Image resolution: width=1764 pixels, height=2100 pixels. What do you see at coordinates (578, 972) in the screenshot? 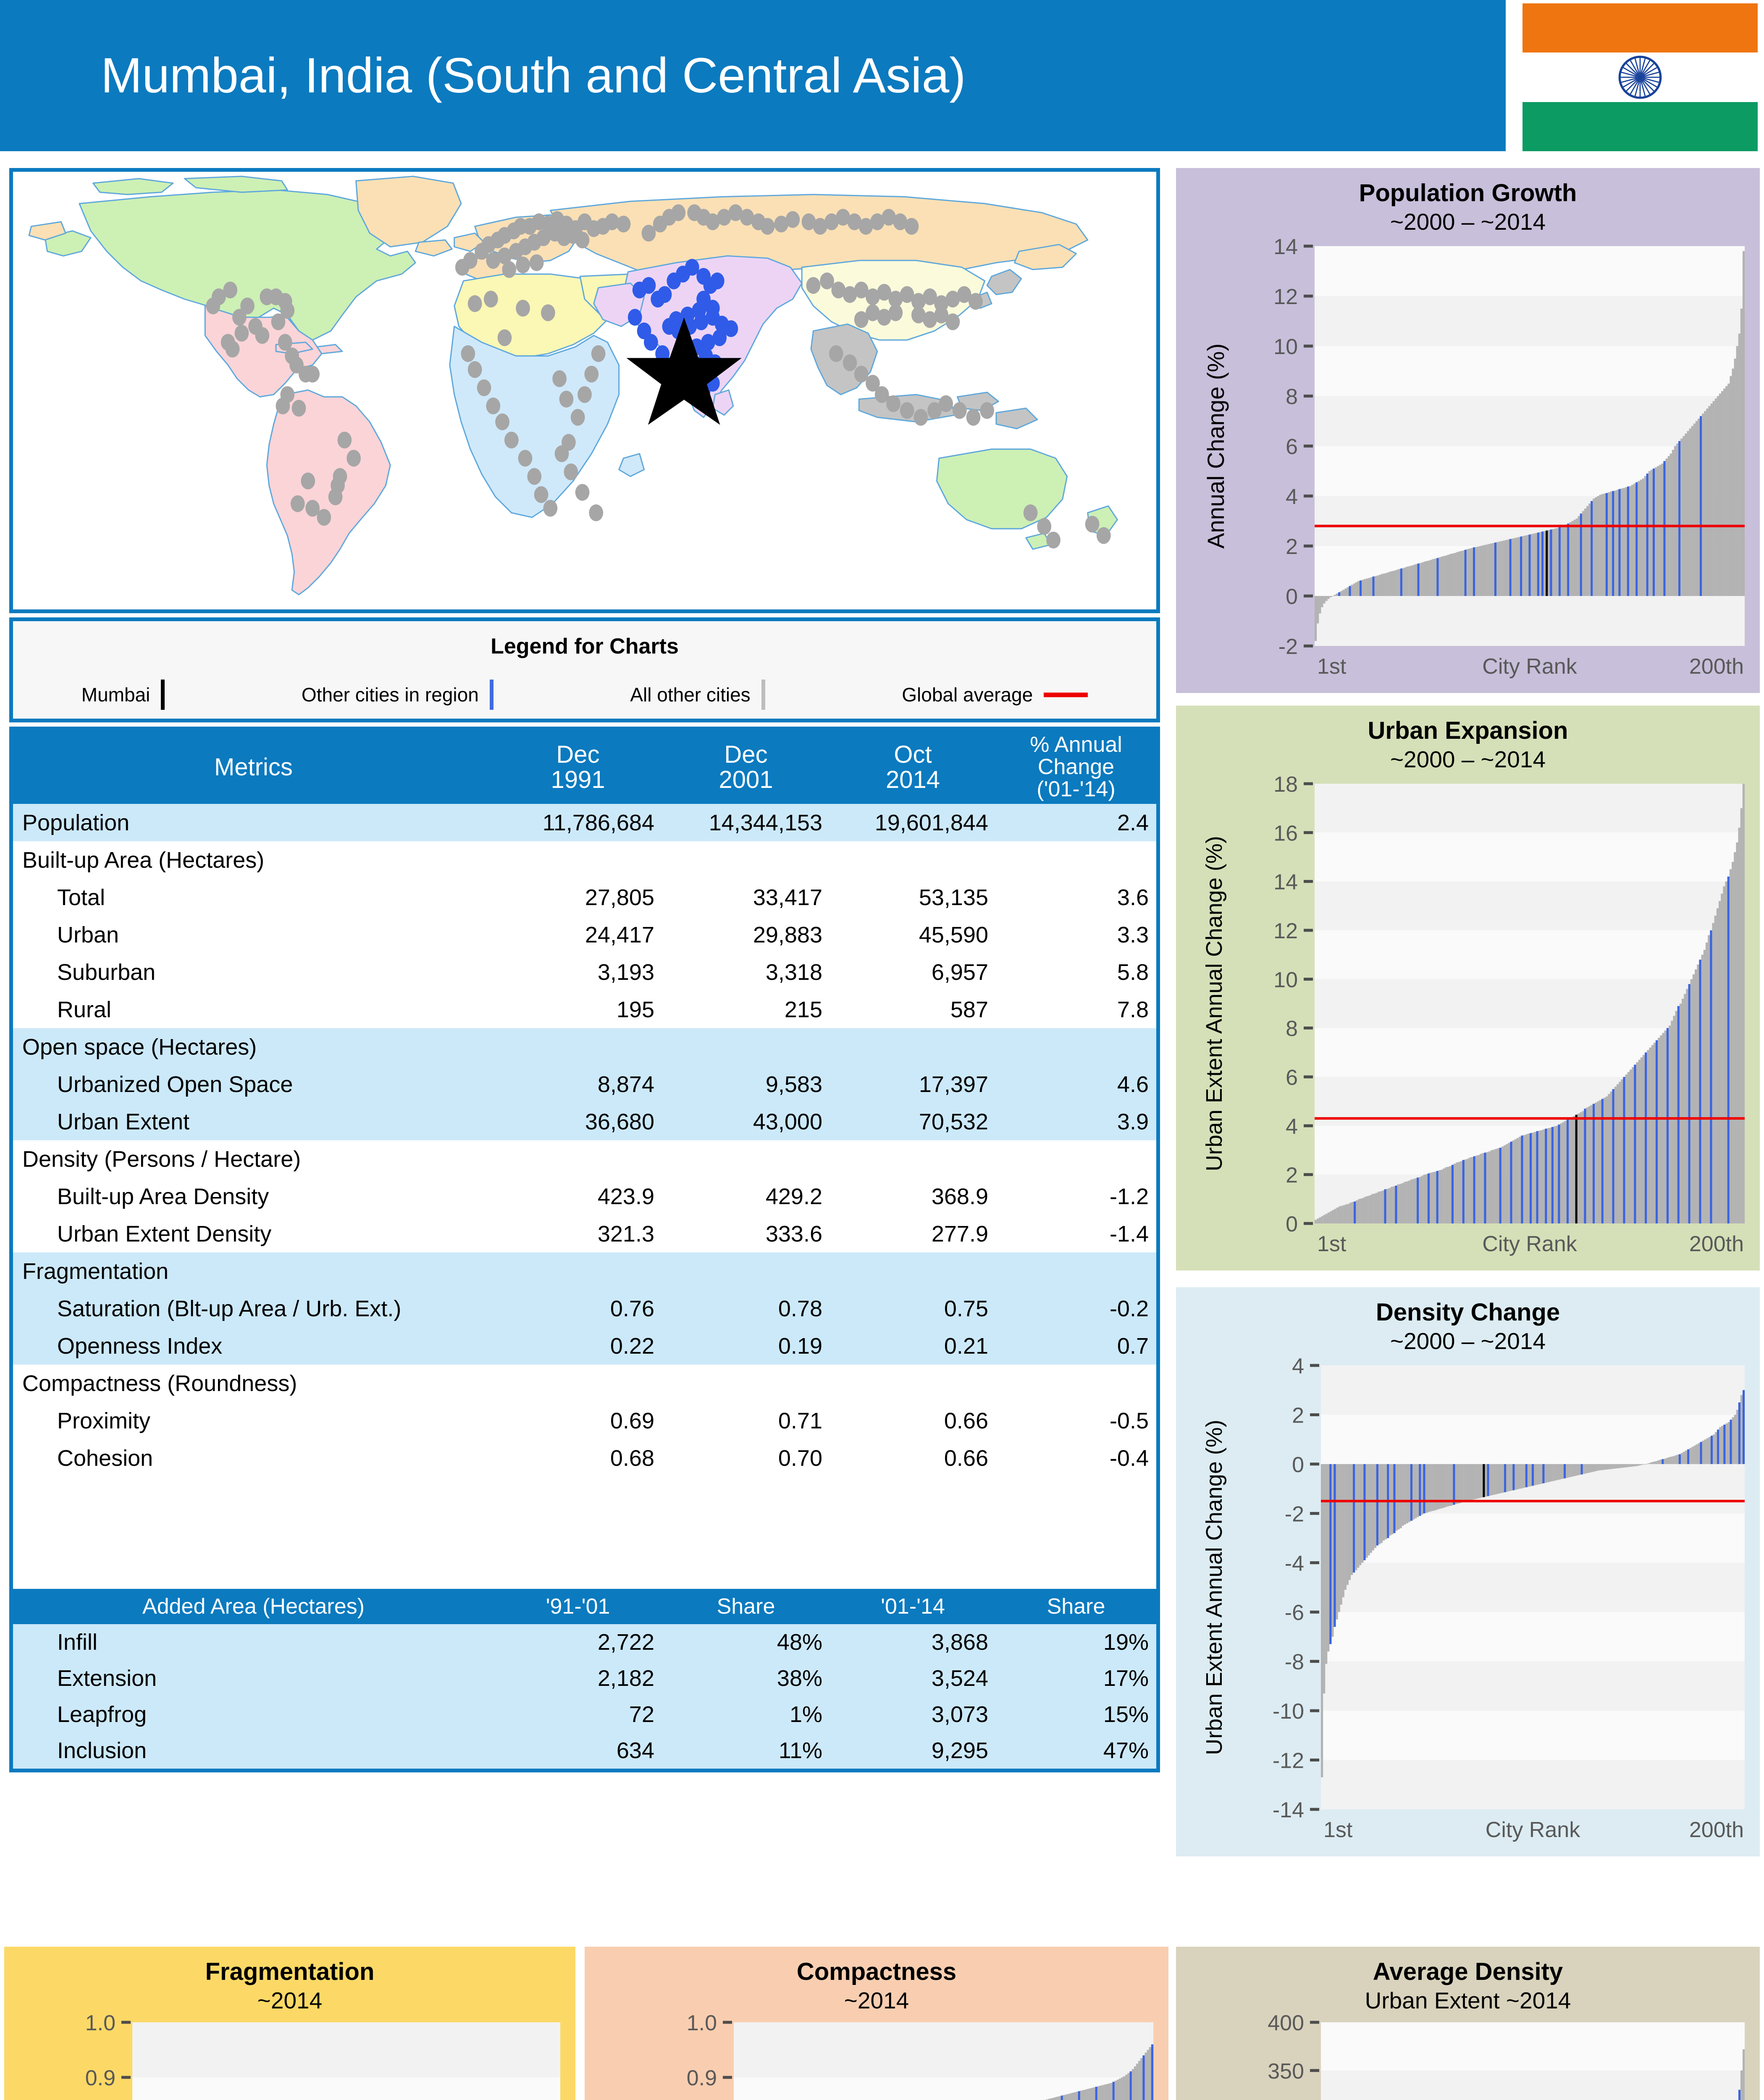
I see `metrics-row-value-1991: 3,193` at bounding box center [578, 972].